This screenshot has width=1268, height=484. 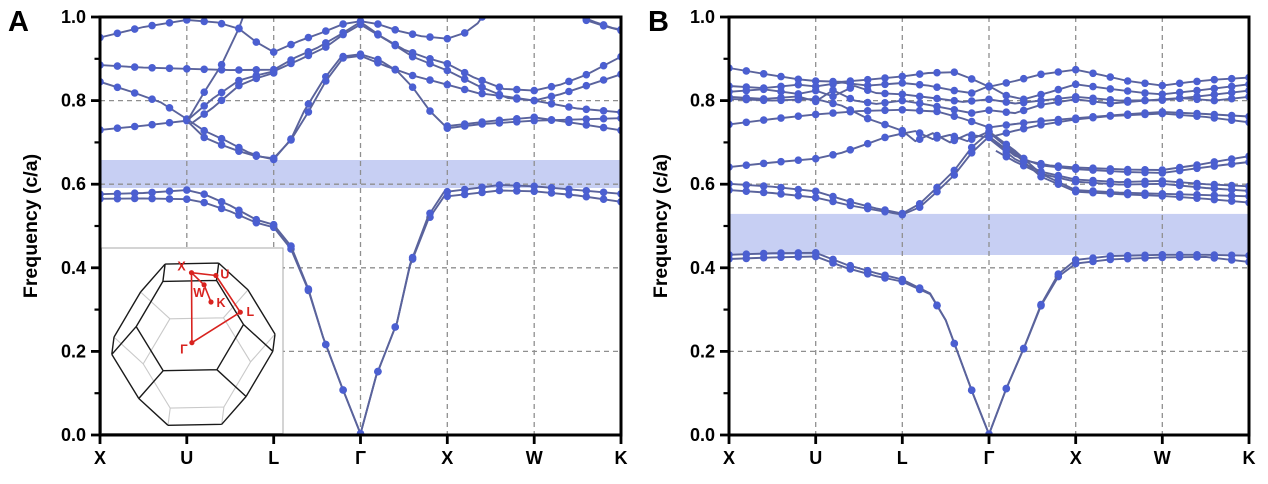 What do you see at coordinates (18, 22) in the screenshot?
I see `svg-text: A` at bounding box center [18, 22].